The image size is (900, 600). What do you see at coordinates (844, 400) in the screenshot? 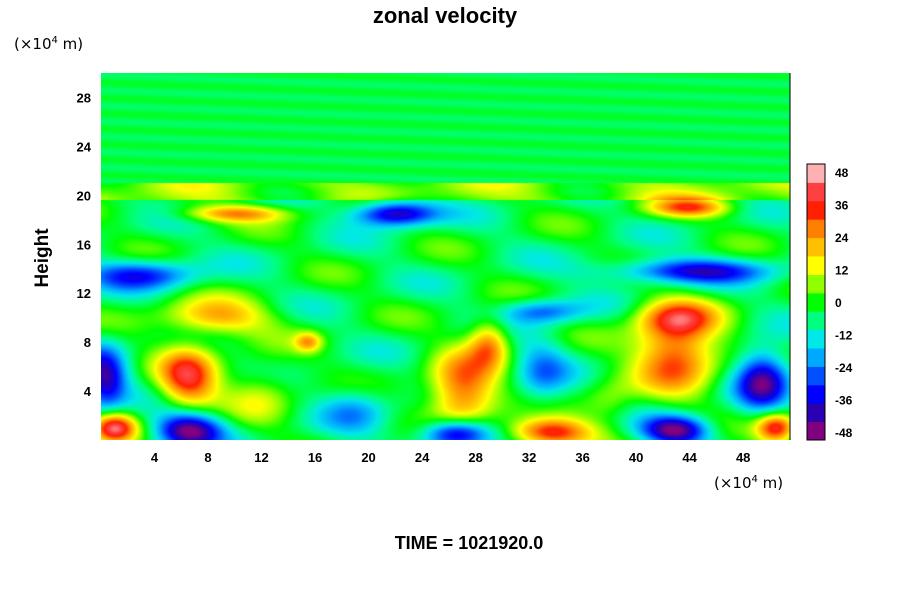
I see `colorbar-tick-label: -36` at bounding box center [844, 400].